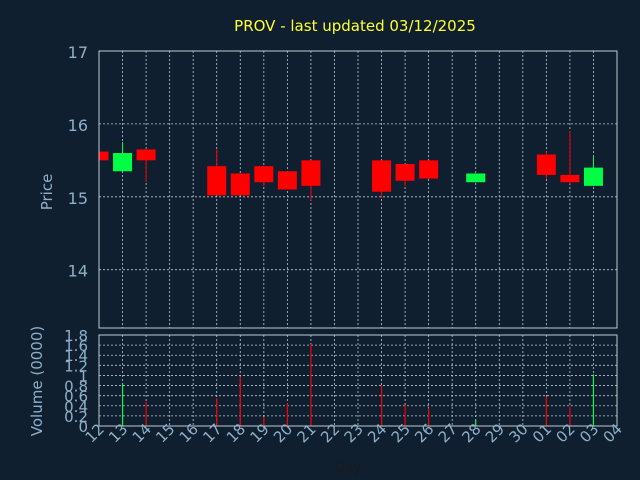 This screenshot has width=640, height=480. Describe the element at coordinates (76, 336) in the screenshot. I see `volume-y-tick-label: 1.8` at that location.